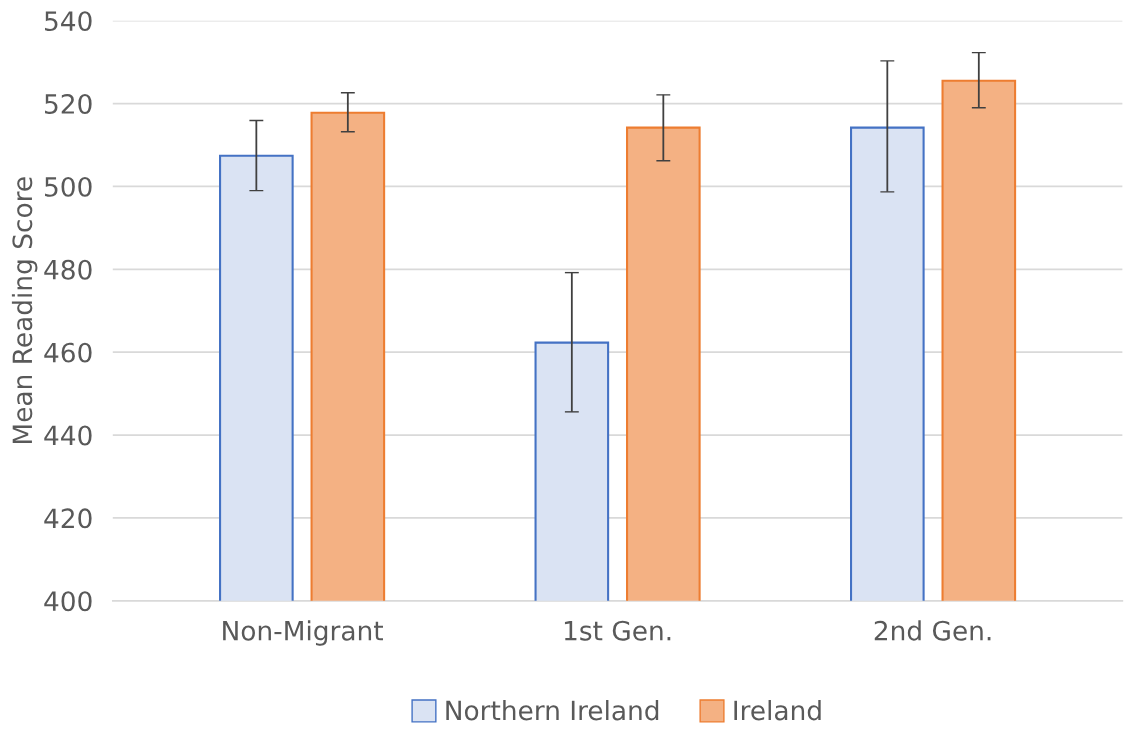  I want to click on legend-label: Ireland, so click(777, 710).